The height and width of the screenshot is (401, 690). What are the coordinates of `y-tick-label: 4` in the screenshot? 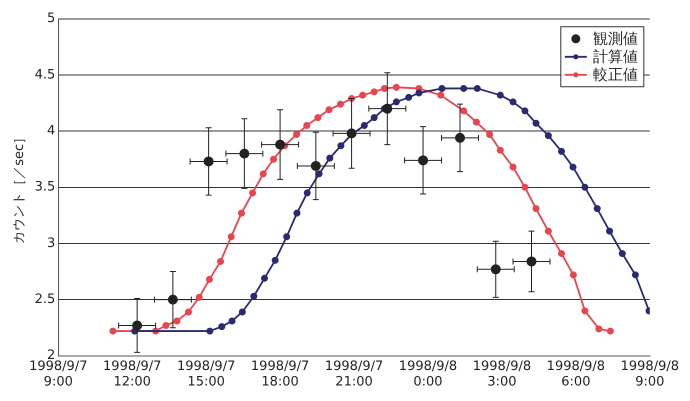 It's located at (51, 131).